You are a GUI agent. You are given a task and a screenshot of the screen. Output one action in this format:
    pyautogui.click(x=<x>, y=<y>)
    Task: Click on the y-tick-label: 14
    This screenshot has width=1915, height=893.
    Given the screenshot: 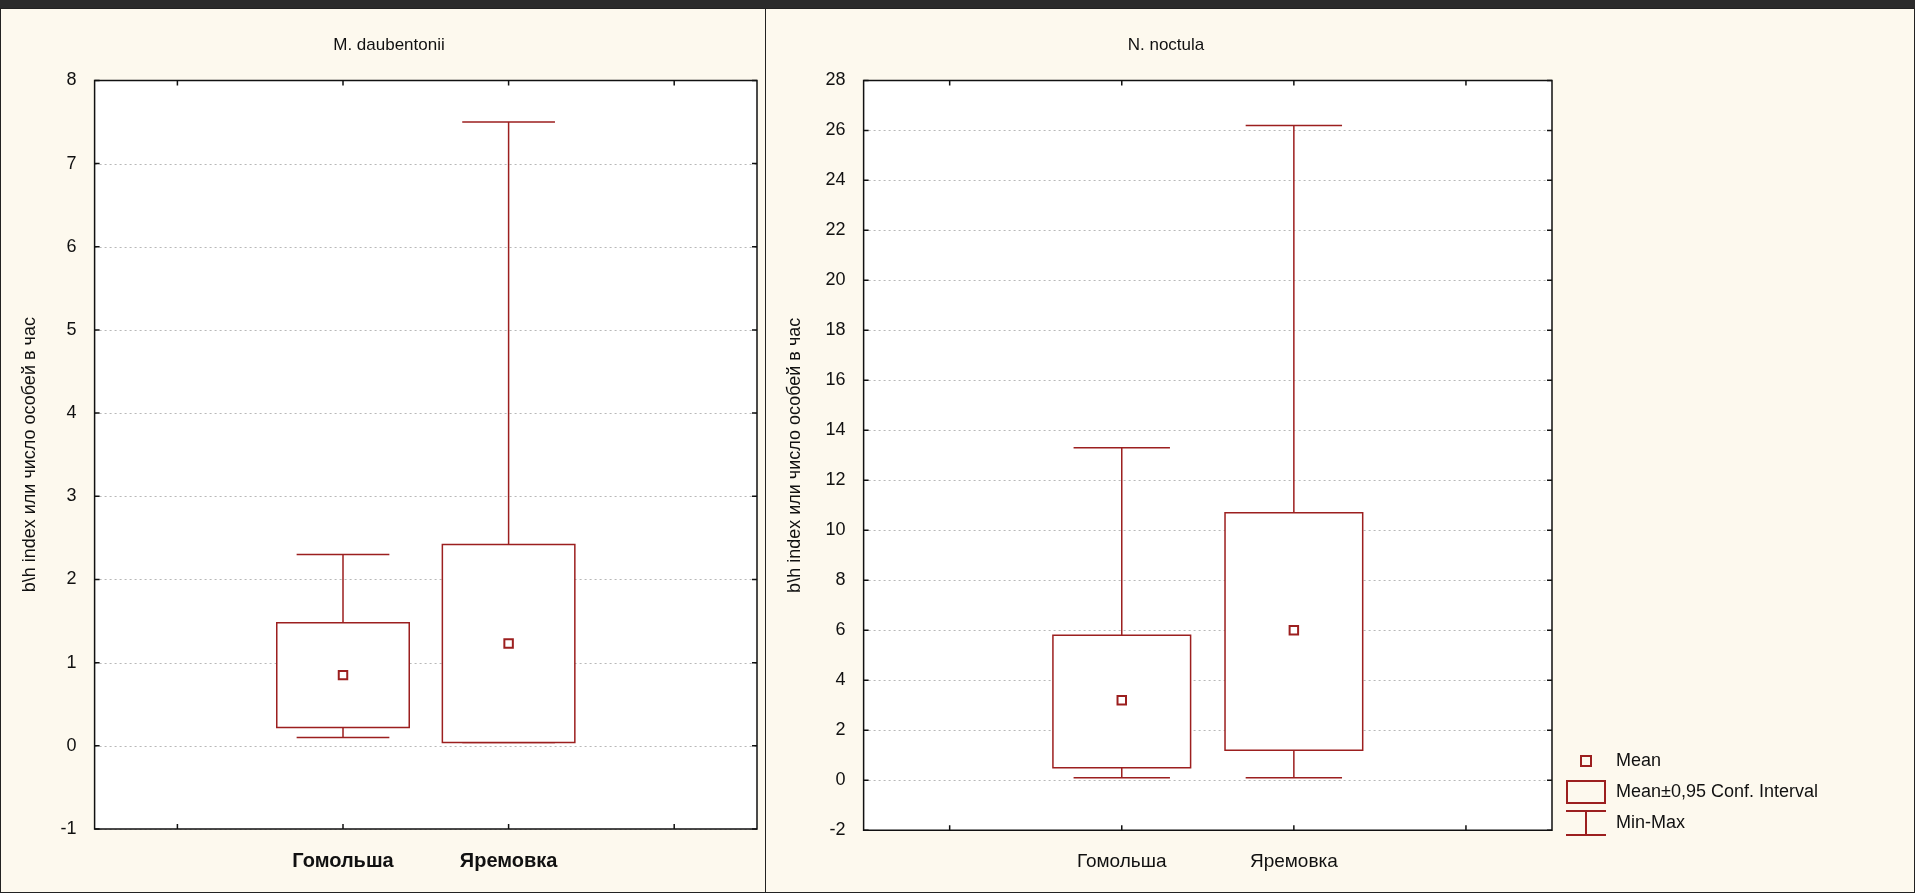 What is the action you would take?
    pyautogui.click(x=835, y=429)
    